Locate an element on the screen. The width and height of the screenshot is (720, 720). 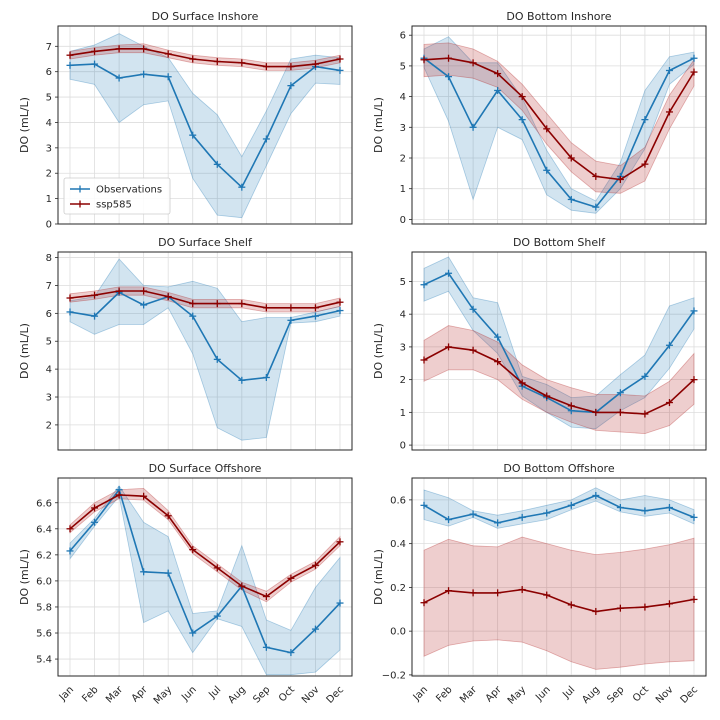
y-tick-label: 6 is located at coordinates (49, 314).